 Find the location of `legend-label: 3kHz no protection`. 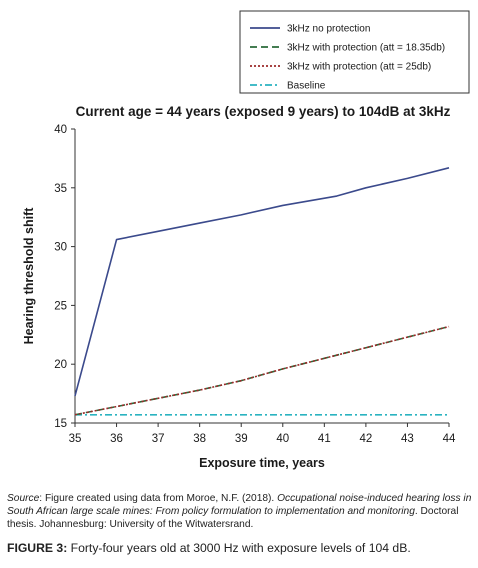

legend-label: 3kHz no protection is located at coordinates (328, 29).